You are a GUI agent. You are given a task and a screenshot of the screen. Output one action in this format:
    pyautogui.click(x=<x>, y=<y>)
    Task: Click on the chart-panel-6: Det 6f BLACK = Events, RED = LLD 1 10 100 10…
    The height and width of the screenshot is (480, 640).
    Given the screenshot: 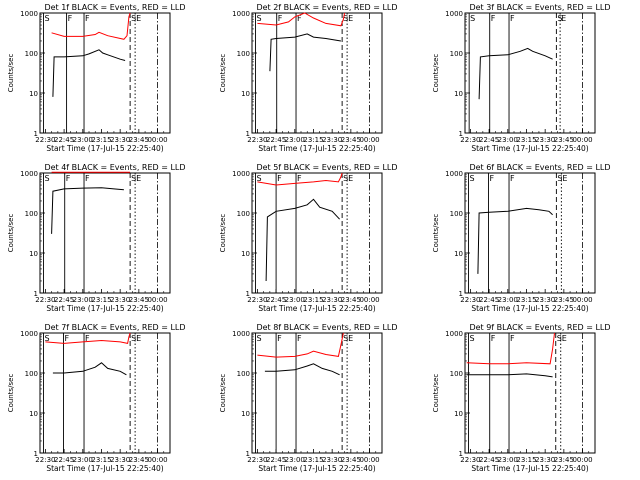 What is the action you would take?
    pyautogui.click(x=521, y=238)
    